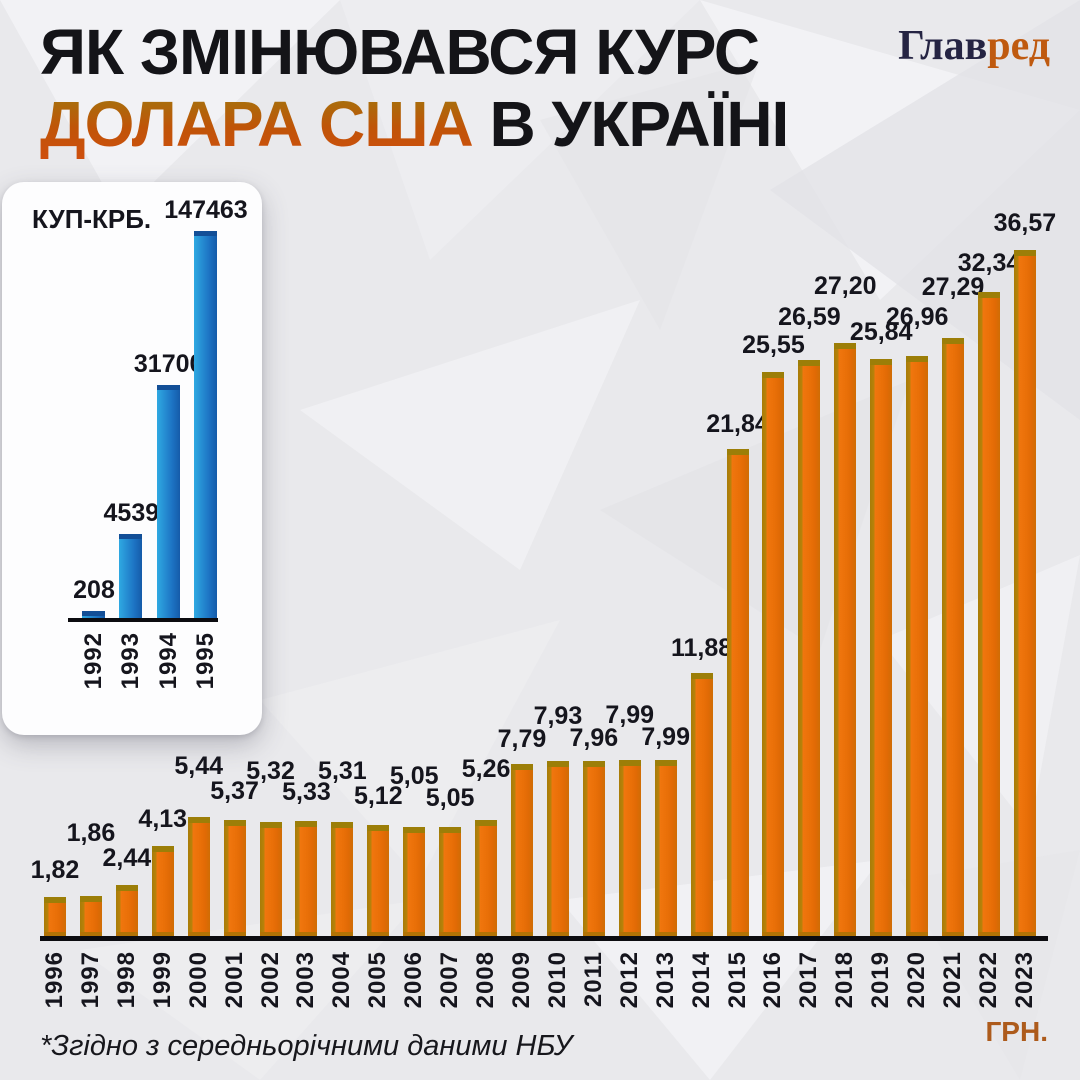 Image resolution: width=1080 pixels, height=1080 pixels. Describe the element at coordinates (1025, 223) in the screenshot. I see `value-label-2023: 36,57` at that location.